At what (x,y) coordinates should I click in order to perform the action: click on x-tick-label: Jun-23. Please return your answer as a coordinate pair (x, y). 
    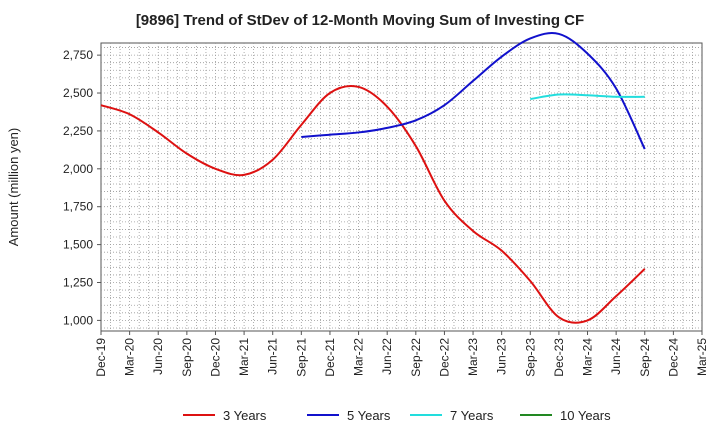
    Looking at the image, I should click on (502, 356).